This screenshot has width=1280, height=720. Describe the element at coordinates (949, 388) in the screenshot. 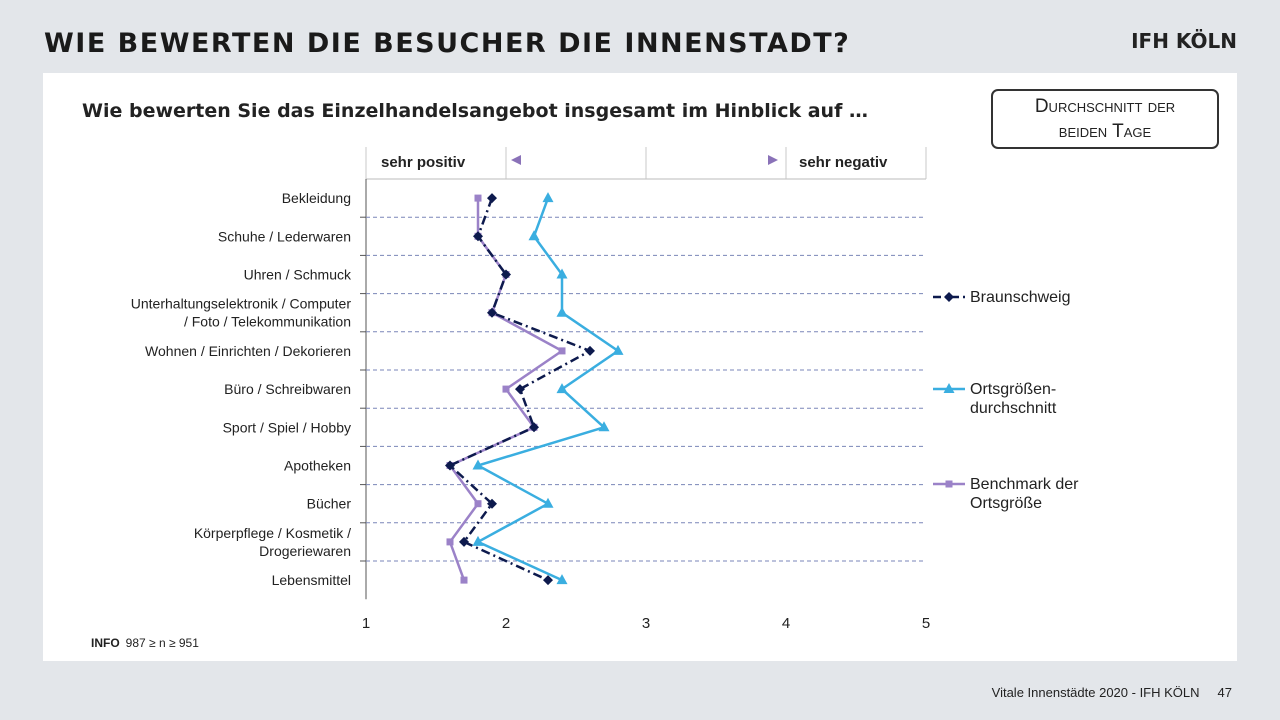

I see `legend-marker-ortsgroesse` at that location.